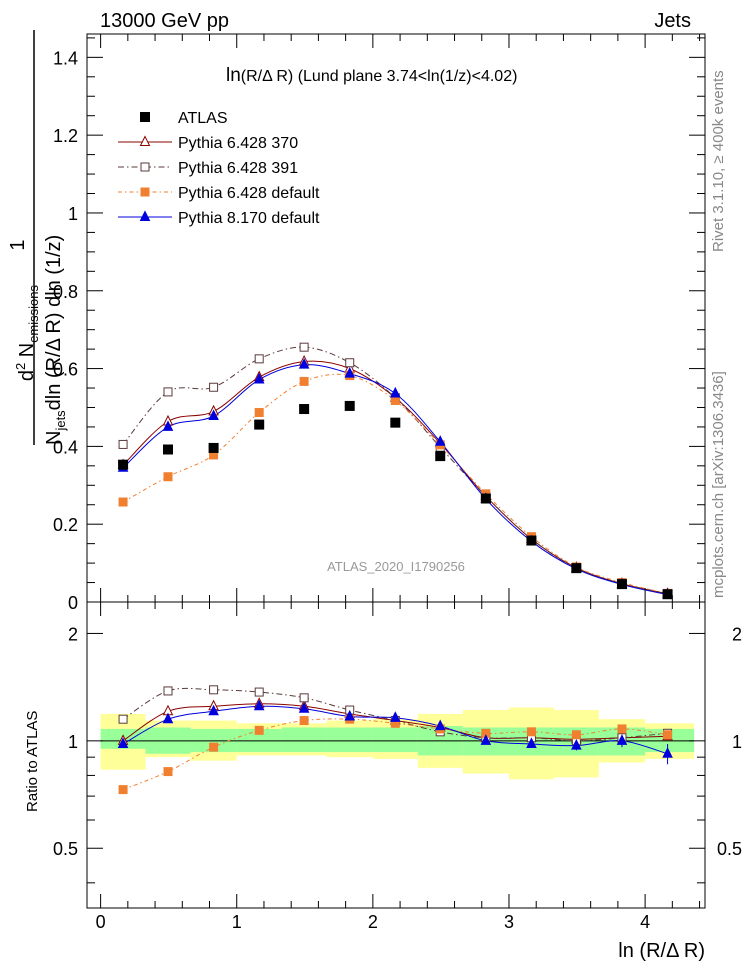 The height and width of the screenshot is (972, 746). What do you see at coordinates (18, 244) in the screenshot?
I see `y-axis-label-one: 1` at bounding box center [18, 244].